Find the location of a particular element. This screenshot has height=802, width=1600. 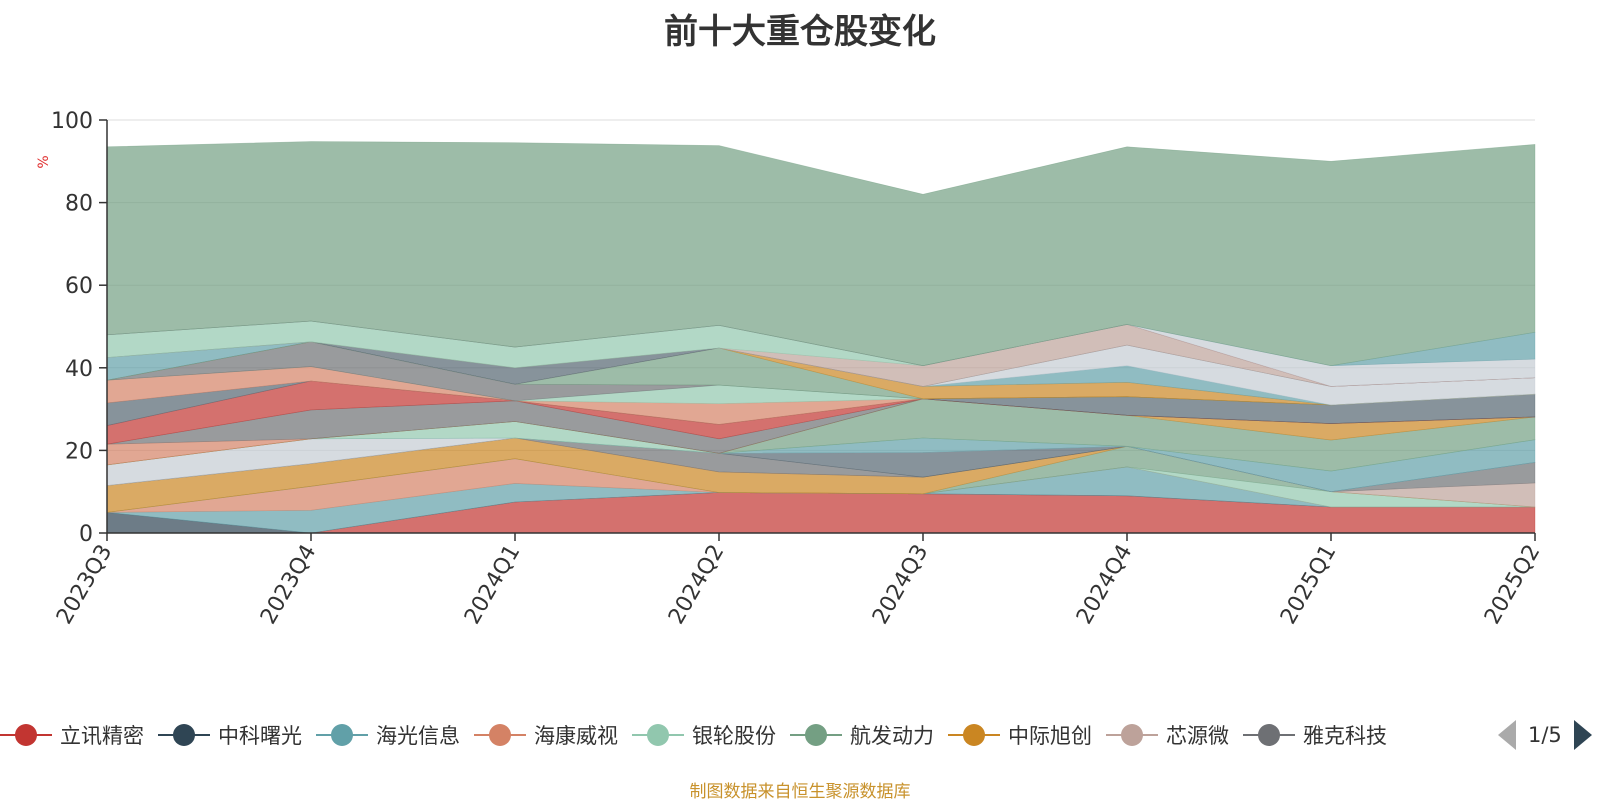

legend-page-indicator: 1/5 is located at coordinates (1545, 735).